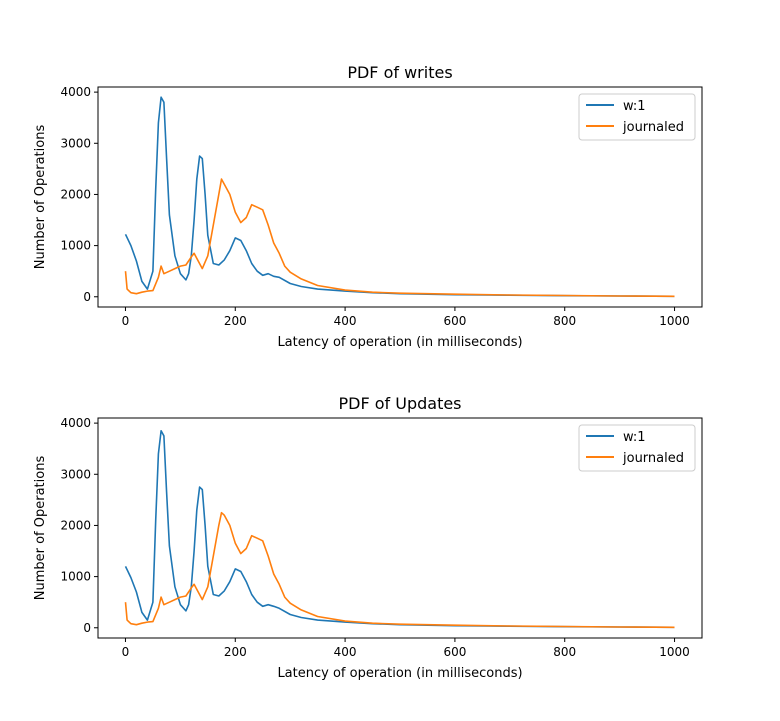 The image size is (780, 721). What do you see at coordinates (399, 72) in the screenshot?
I see `chart-title: PDF of writes` at bounding box center [399, 72].